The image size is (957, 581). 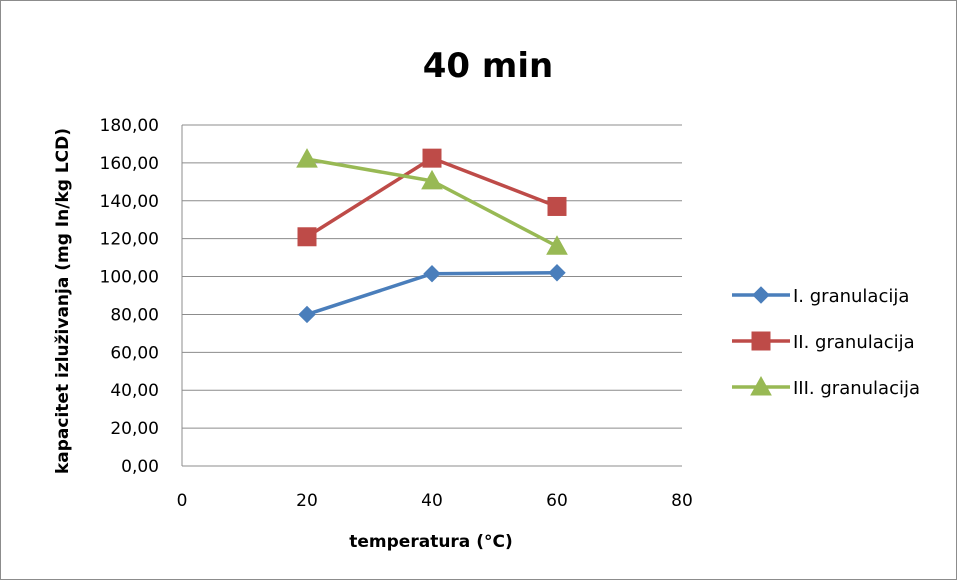 What do you see at coordinates (129, 126) in the screenshot?
I see `y-tick-label: 180,00` at bounding box center [129, 126].